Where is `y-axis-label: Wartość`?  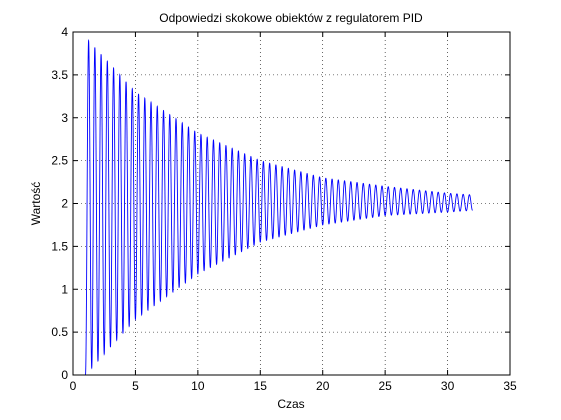 y-axis-label: Wartość is located at coordinates (36, 204).